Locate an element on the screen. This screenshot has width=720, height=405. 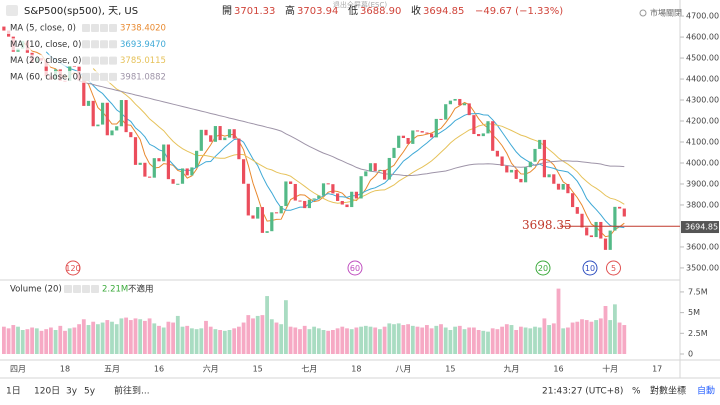
y-tick-label: 4500.00 is located at coordinates (702, 58).